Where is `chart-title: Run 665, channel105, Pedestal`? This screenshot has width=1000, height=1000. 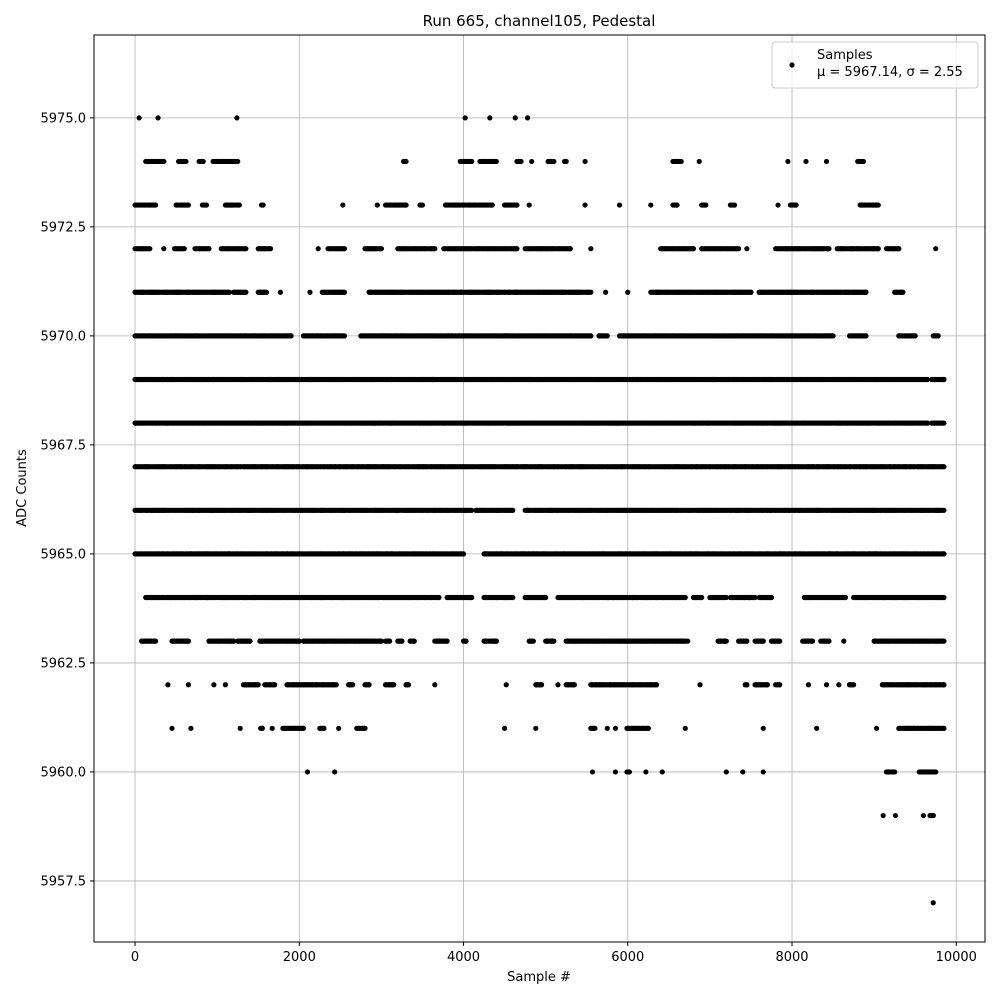 chart-title: Run 665, channel105, Pedestal is located at coordinates (539, 21).